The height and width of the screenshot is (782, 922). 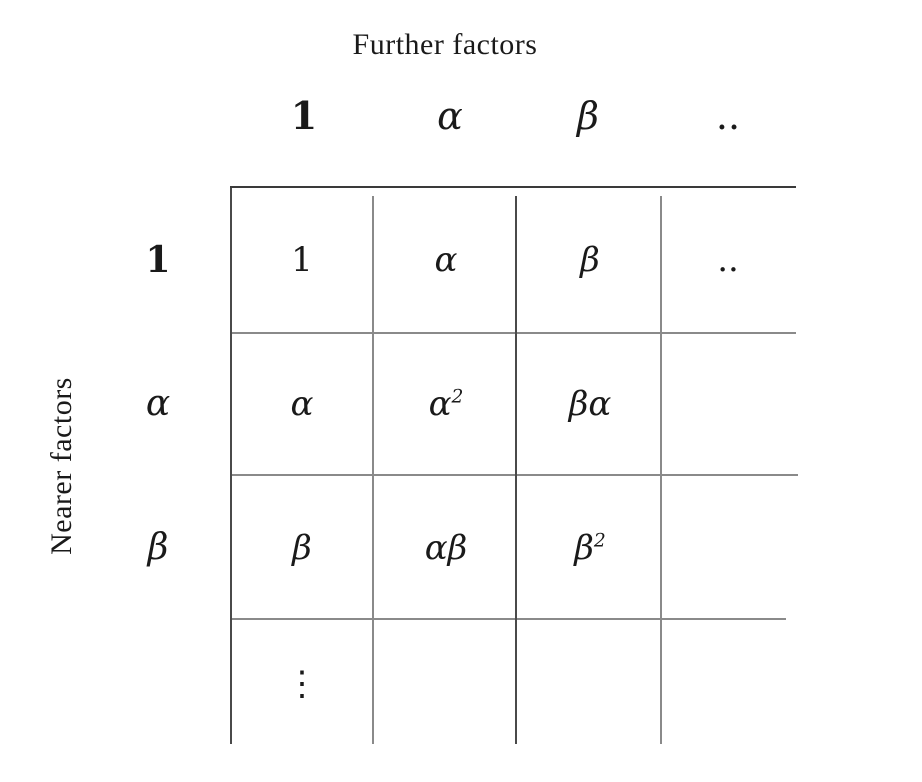 What do you see at coordinates (304, 115) in the screenshot?
I see `column-header-1: 1` at bounding box center [304, 115].